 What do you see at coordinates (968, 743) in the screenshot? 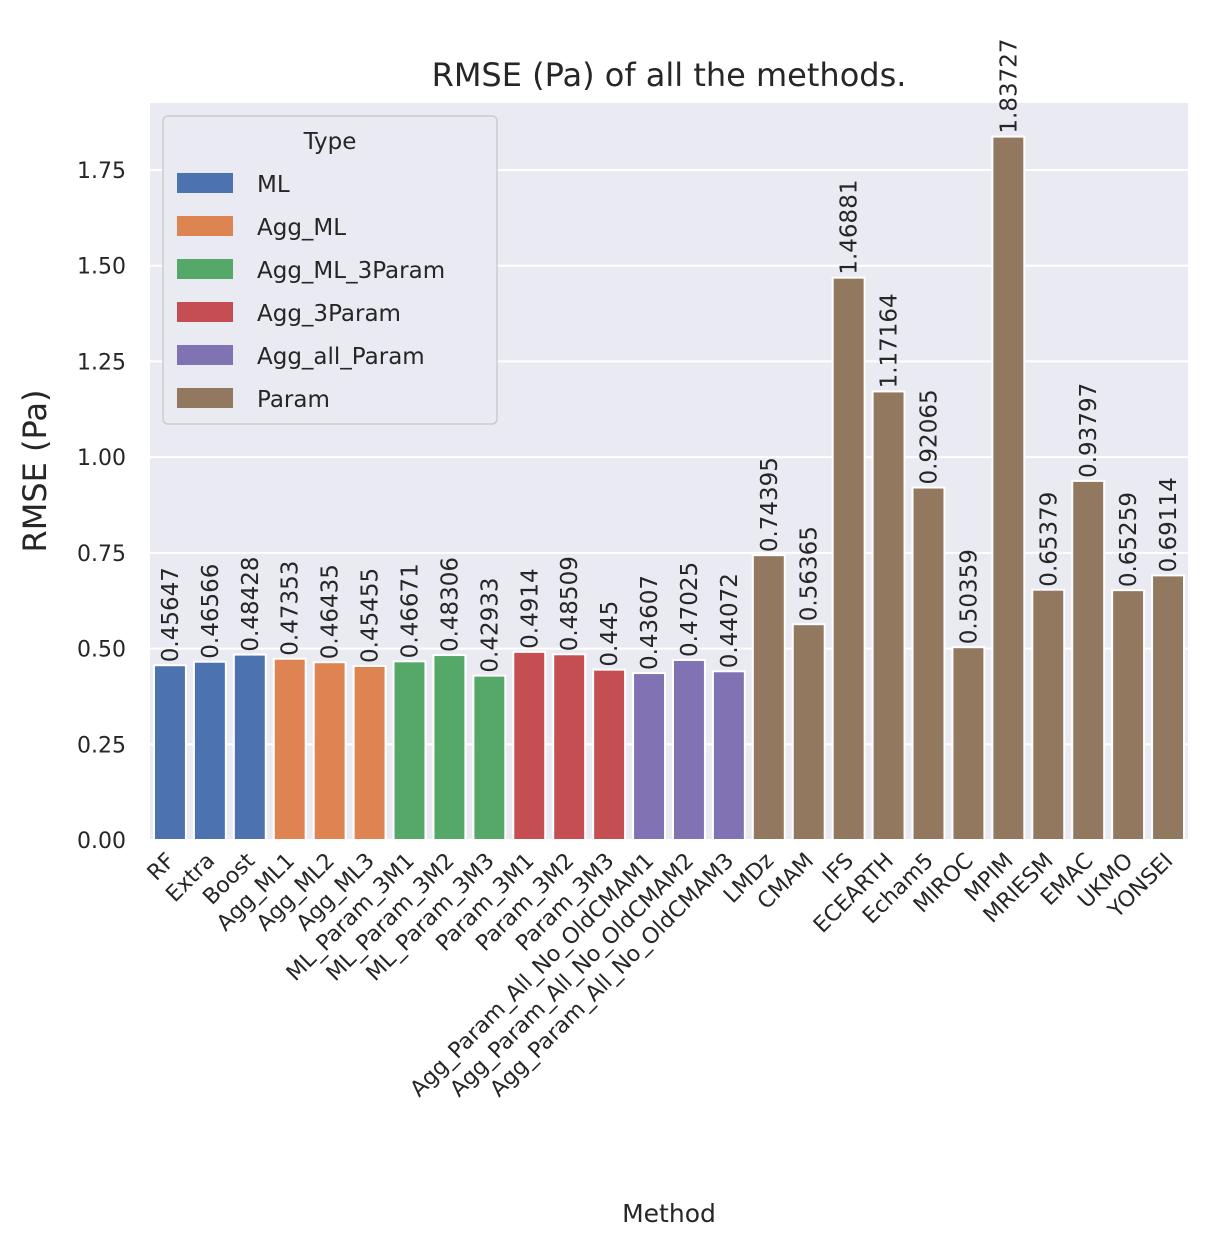
I see `bar-miroc` at bounding box center [968, 743].